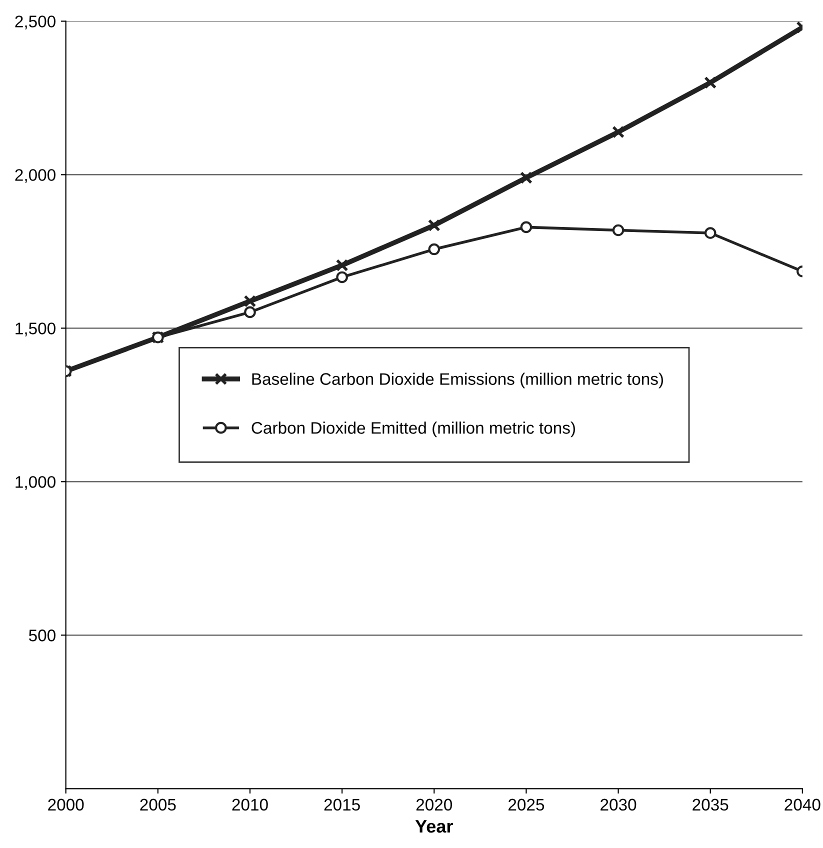 The image size is (823, 848). Describe the element at coordinates (36, 329) in the screenshot. I see `y-tick-label: 1,500` at that location.